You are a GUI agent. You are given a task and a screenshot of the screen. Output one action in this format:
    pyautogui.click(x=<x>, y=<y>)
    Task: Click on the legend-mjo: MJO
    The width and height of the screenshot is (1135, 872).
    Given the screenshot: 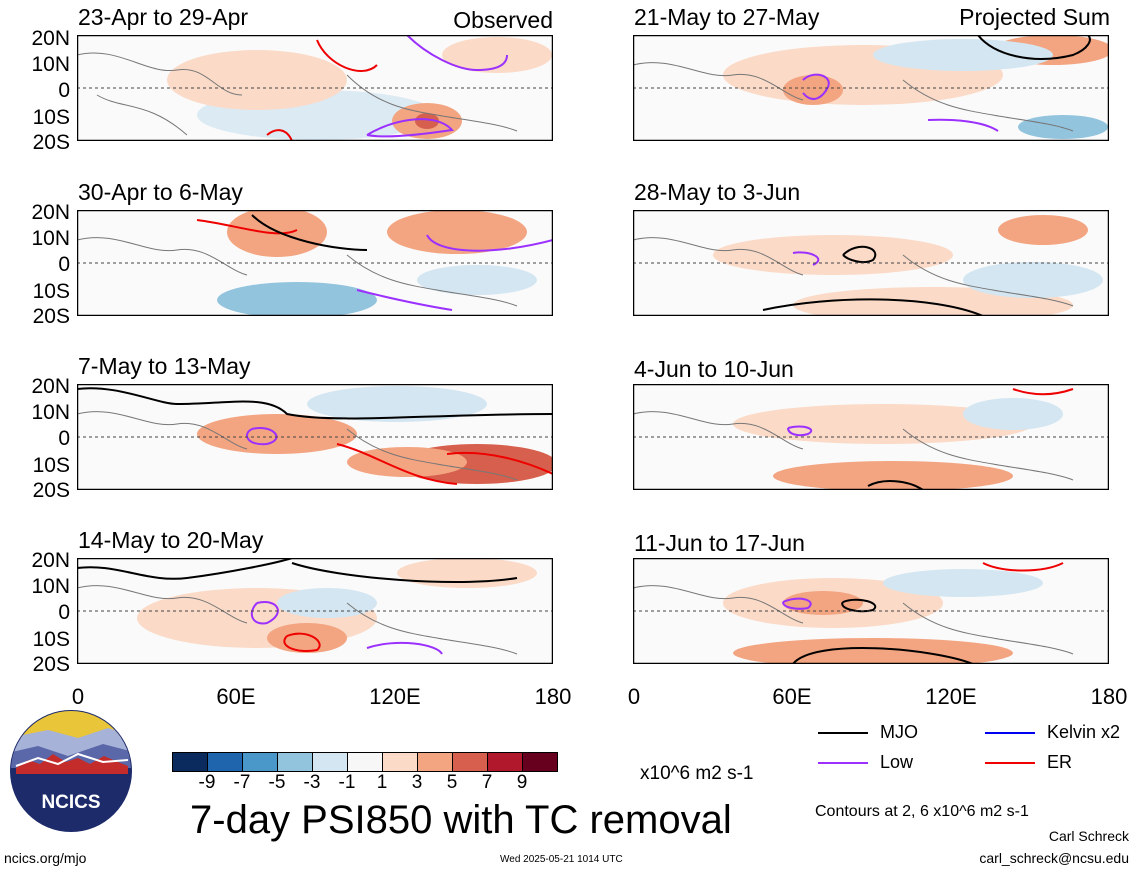 What is the action you would take?
    pyautogui.click(x=868, y=732)
    